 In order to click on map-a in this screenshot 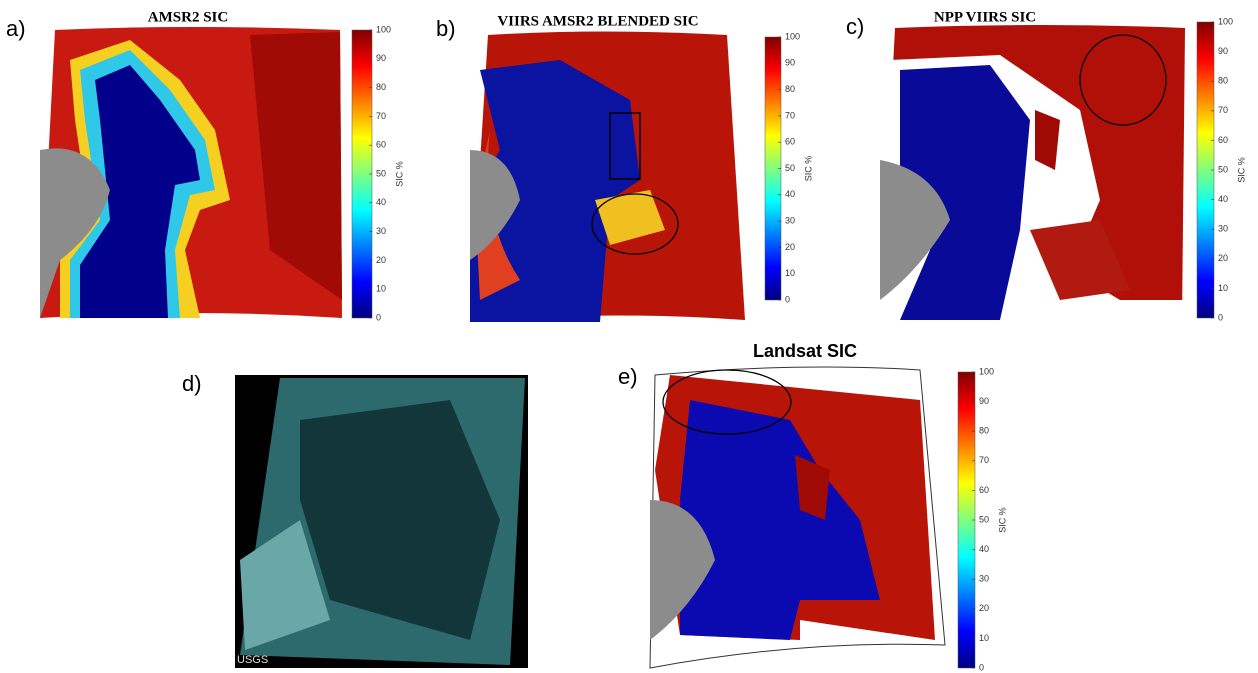, I will do `click(191, 172)`.